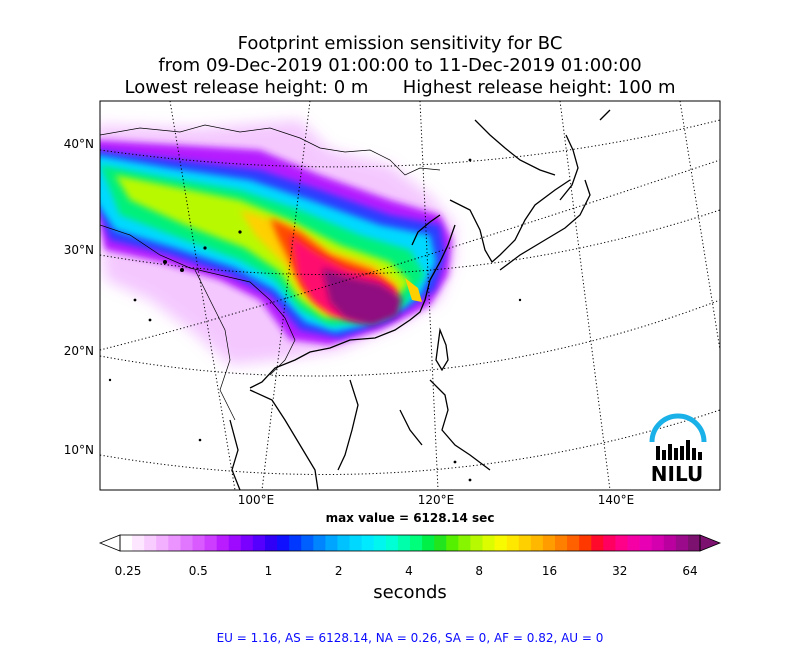 The width and height of the screenshot is (800, 650). What do you see at coordinates (198, 571) in the screenshot?
I see `colorbar-tick-label: 0.5` at bounding box center [198, 571].